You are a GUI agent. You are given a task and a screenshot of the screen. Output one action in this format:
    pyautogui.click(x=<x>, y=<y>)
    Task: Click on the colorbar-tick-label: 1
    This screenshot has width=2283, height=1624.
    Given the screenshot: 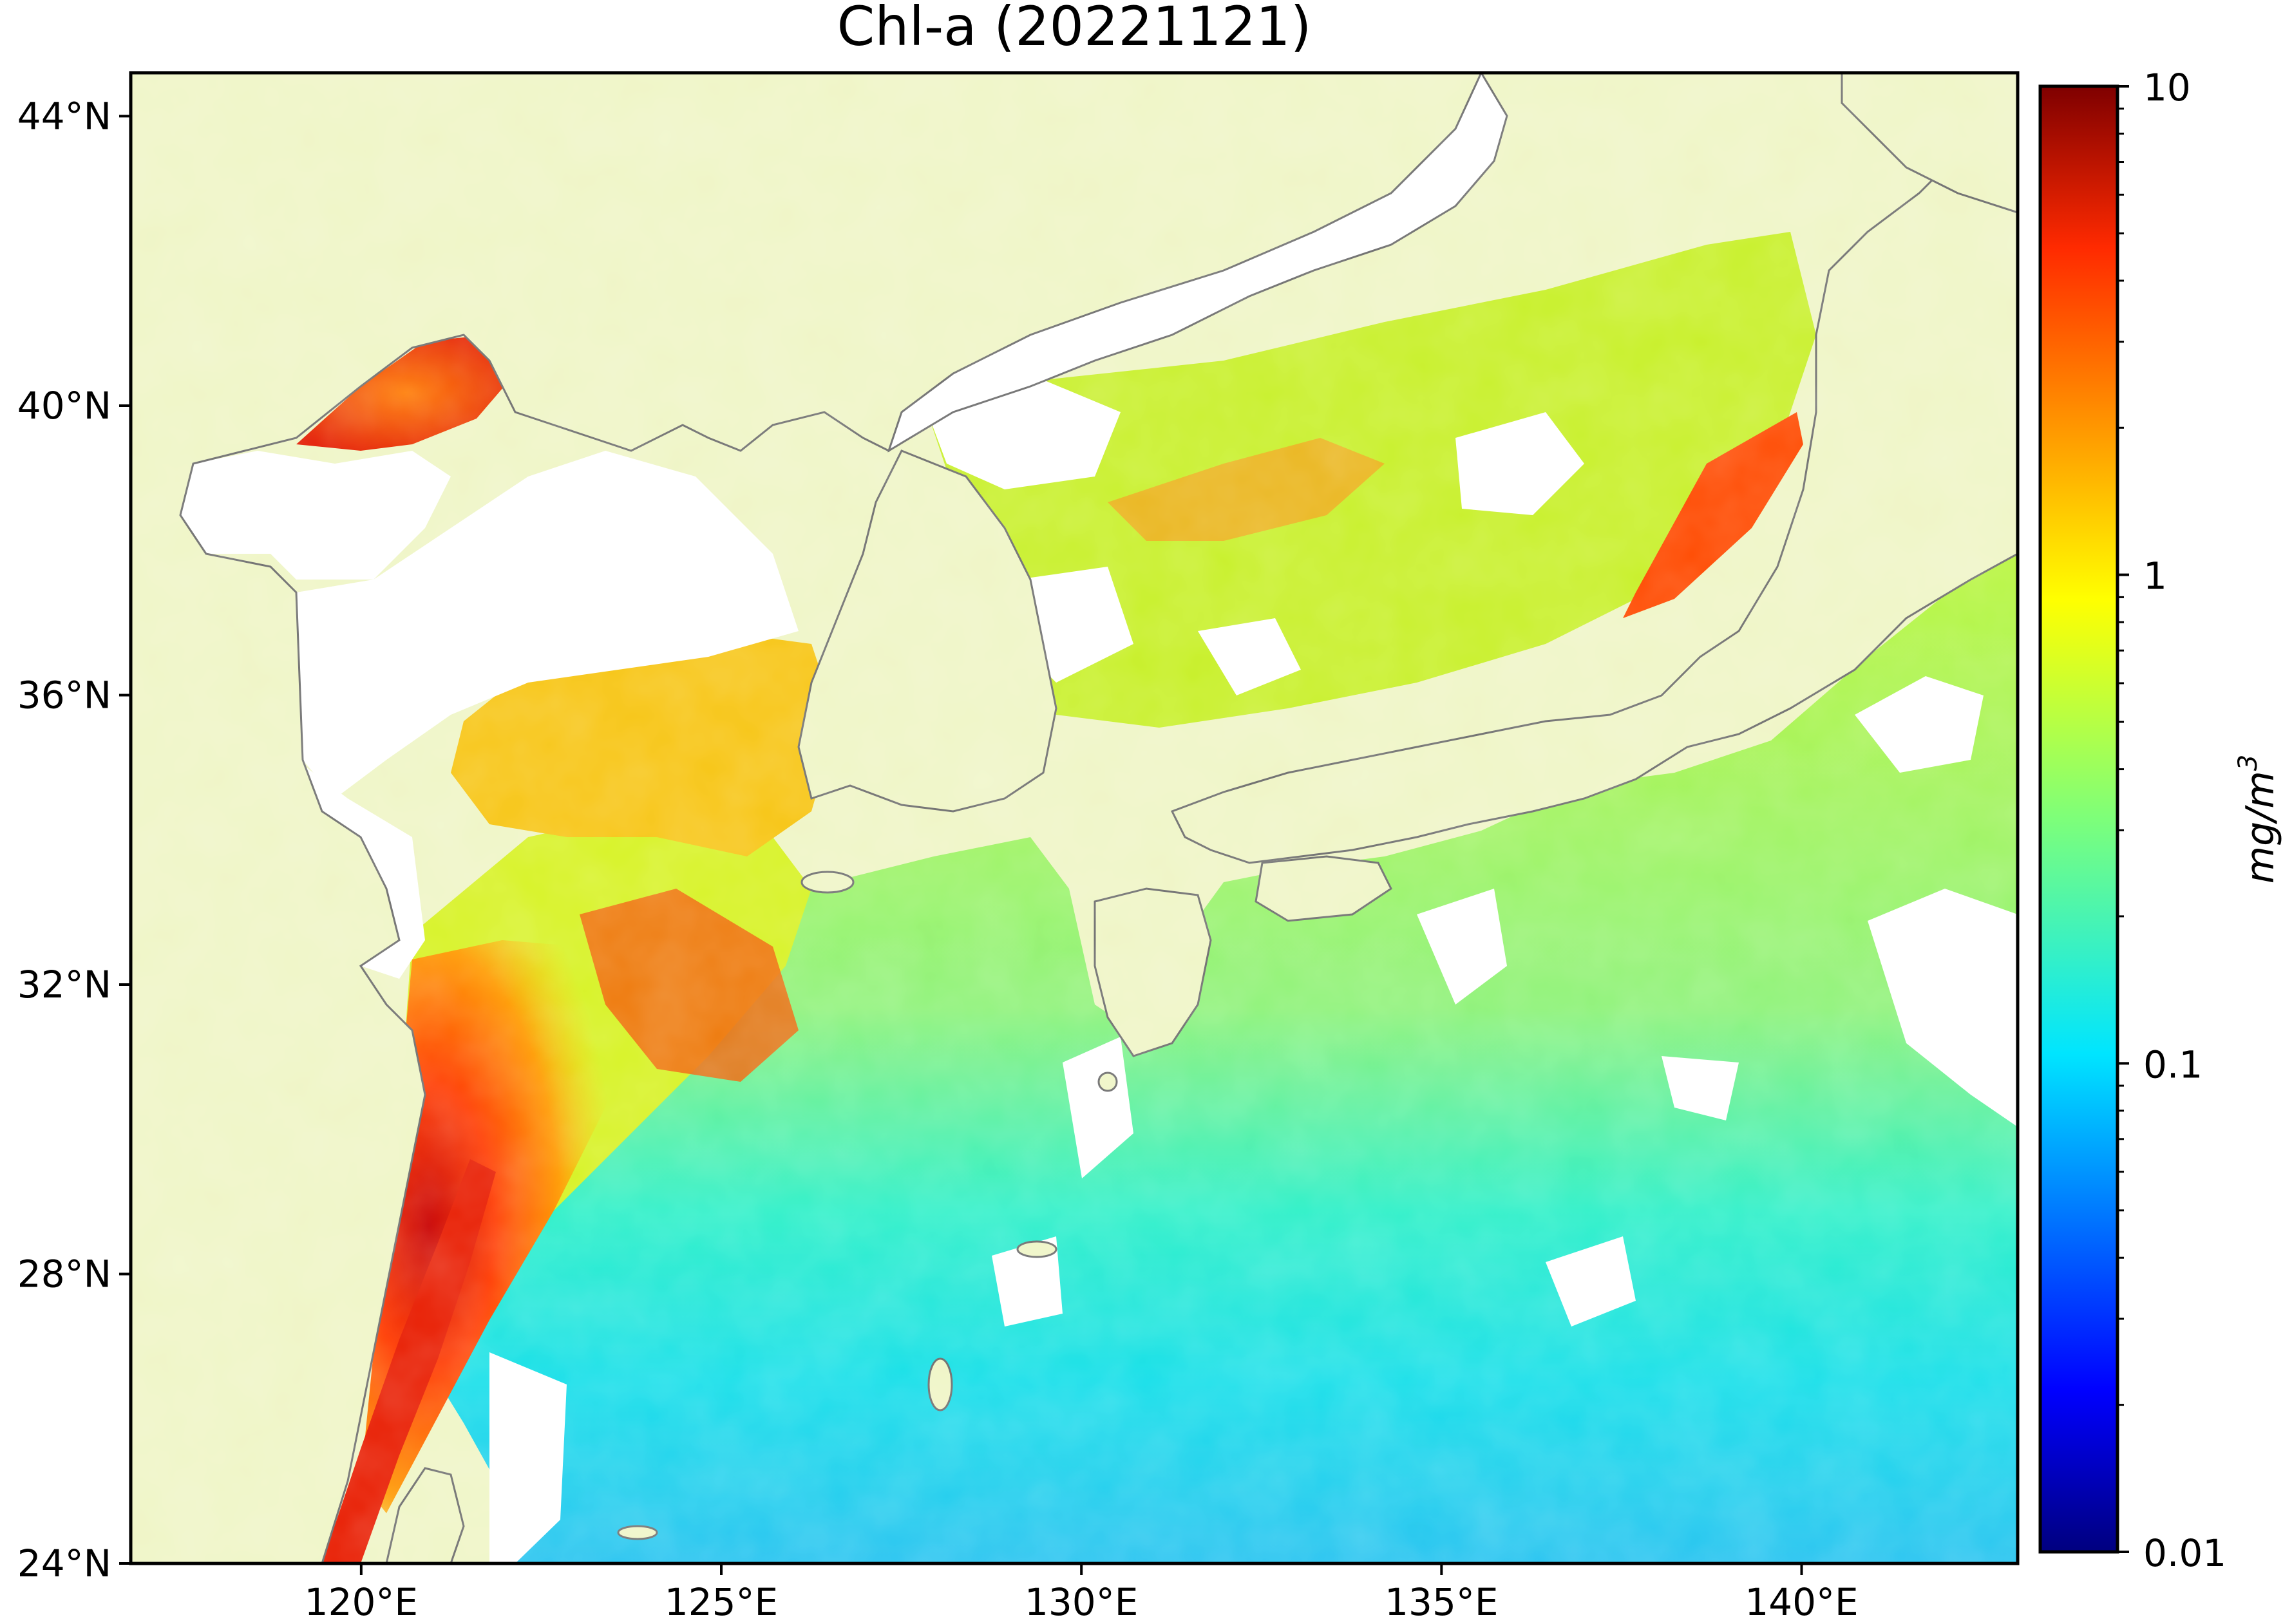 What is the action you would take?
    pyautogui.click(x=2155, y=576)
    